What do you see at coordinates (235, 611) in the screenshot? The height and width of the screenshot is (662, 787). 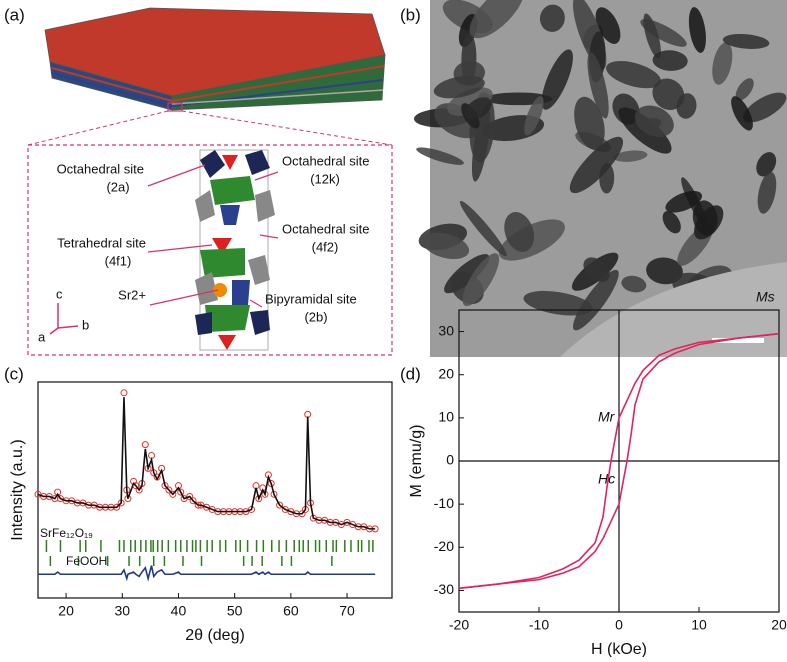 I see `x-tick-label: 50` at bounding box center [235, 611].